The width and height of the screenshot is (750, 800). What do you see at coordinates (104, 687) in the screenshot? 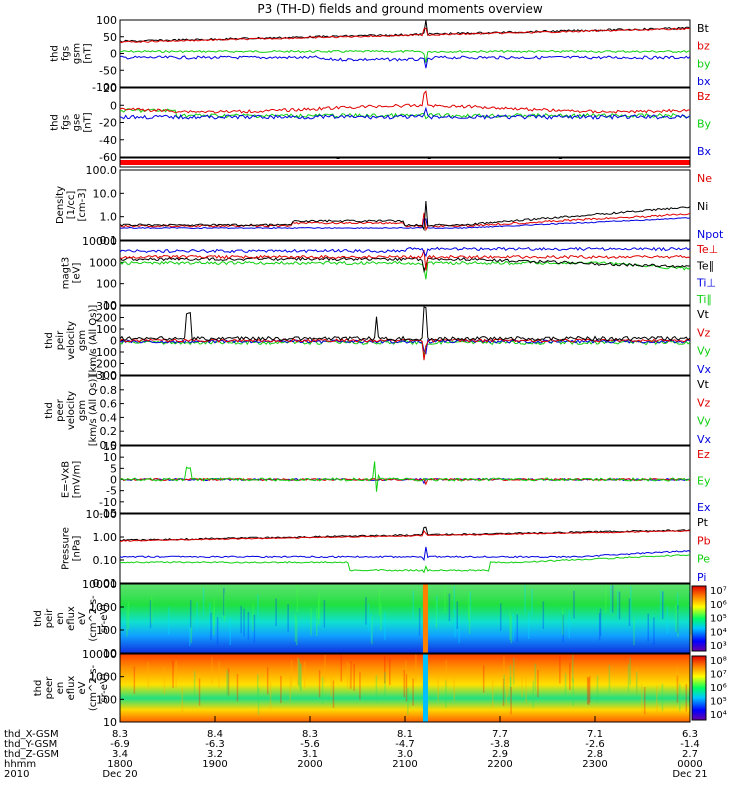
I see `ylabel-line: sr-eV)` at bounding box center [104, 687].